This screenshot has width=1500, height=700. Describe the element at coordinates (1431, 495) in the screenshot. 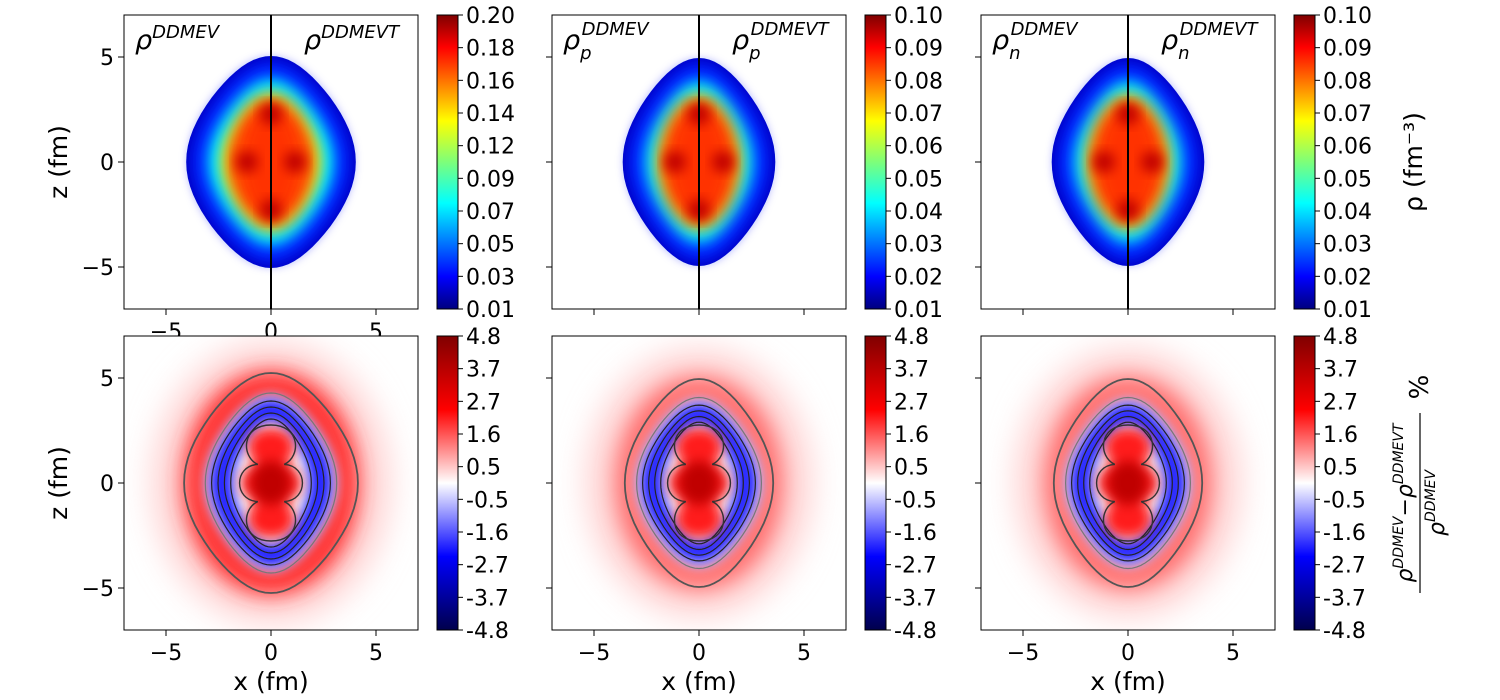

I see `label-part: DDMEV` at that location.